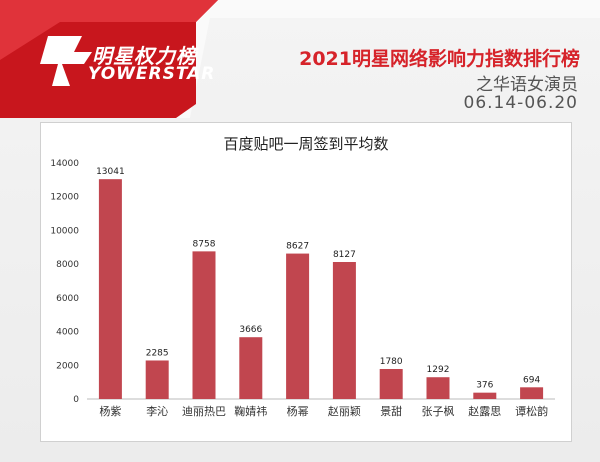 The height and width of the screenshot is (462, 600). What do you see at coordinates (144, 56) in the screenshot?
I see `logo-chinese-text: 明星权力榜` at bounding box center [144, 56].